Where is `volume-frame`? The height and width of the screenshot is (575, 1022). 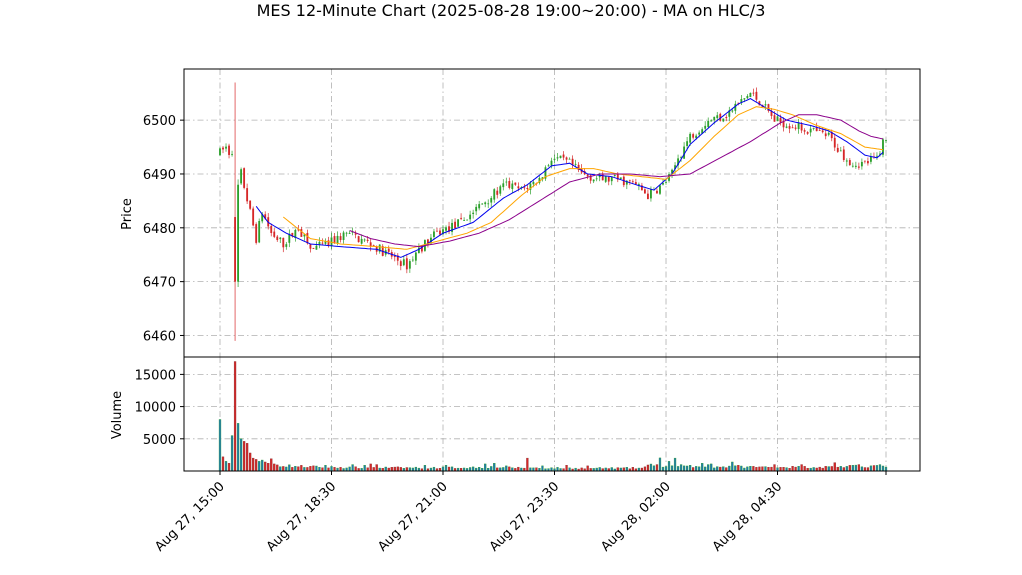 volume-frame is located at coordinates (552, 414).